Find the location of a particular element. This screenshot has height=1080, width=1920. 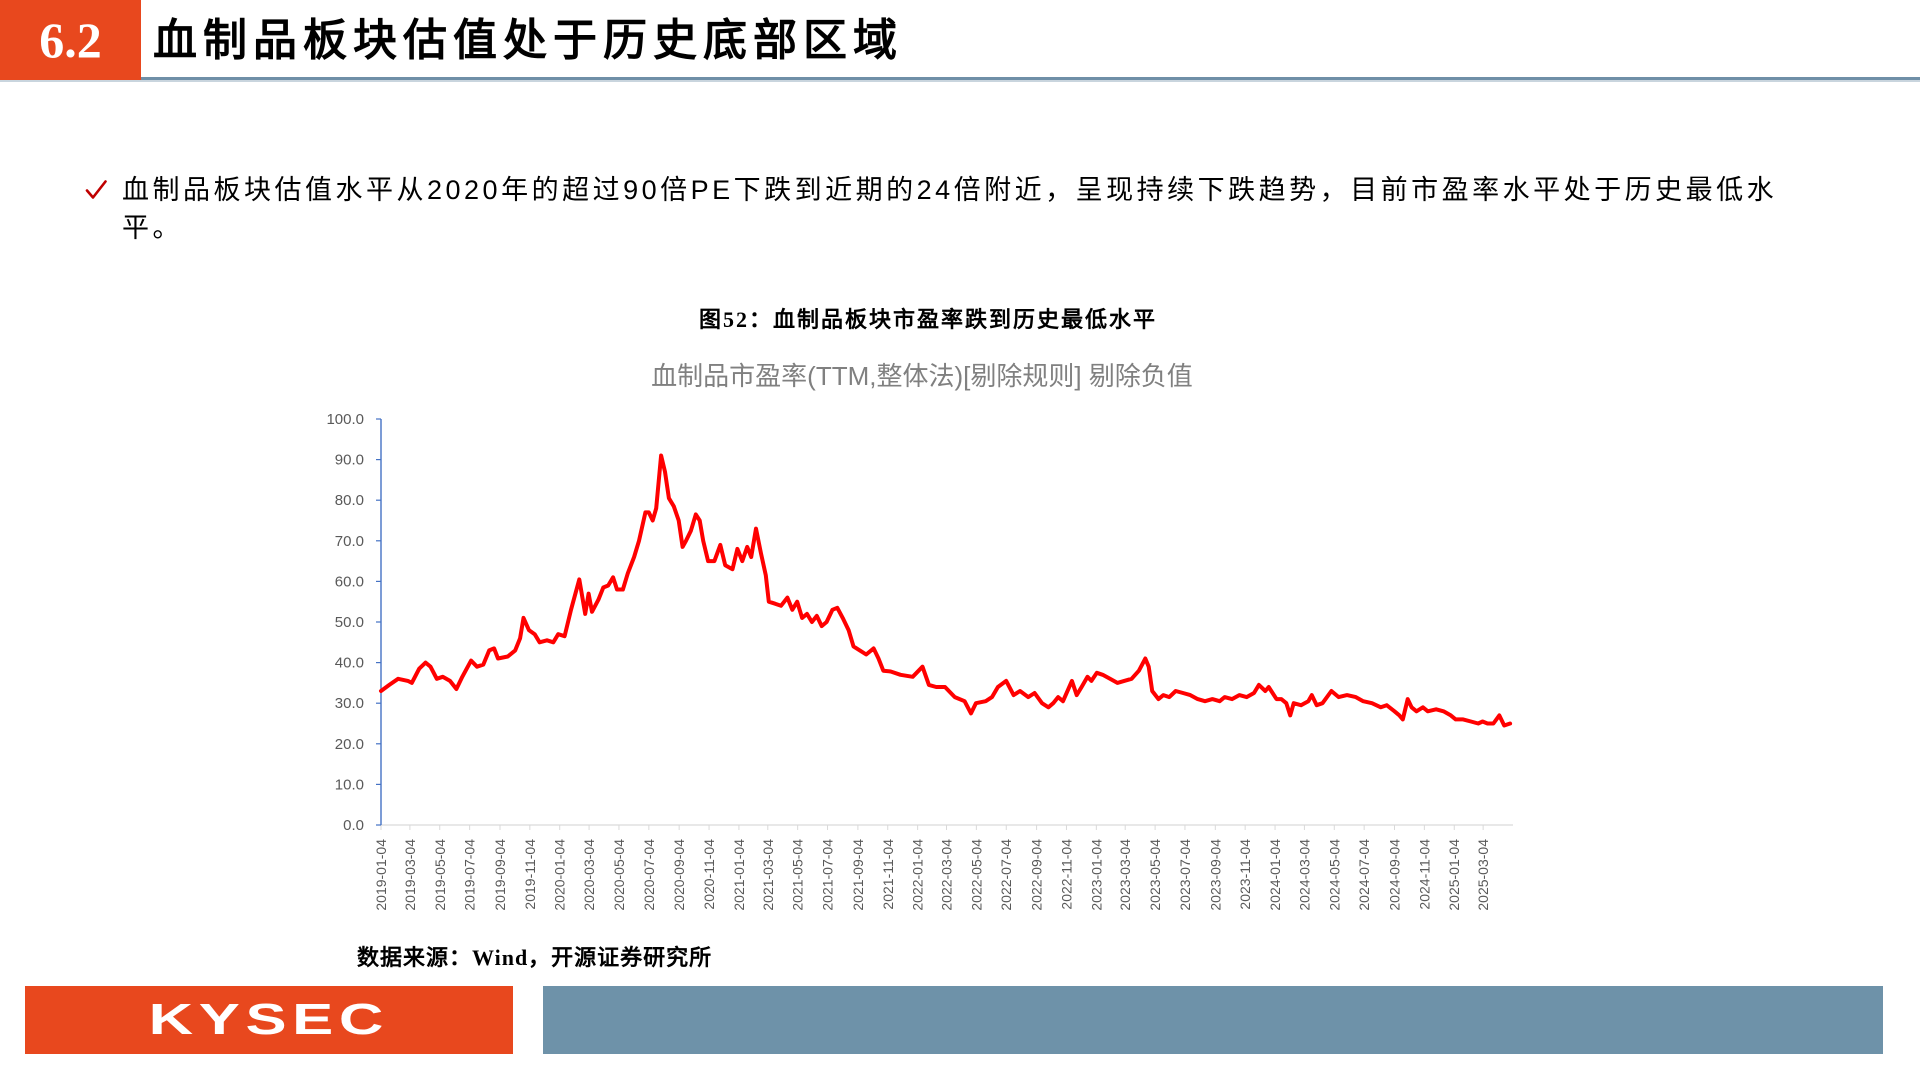

x-tick-label: 2024-09-04 is located at coordinates (1395, 875).